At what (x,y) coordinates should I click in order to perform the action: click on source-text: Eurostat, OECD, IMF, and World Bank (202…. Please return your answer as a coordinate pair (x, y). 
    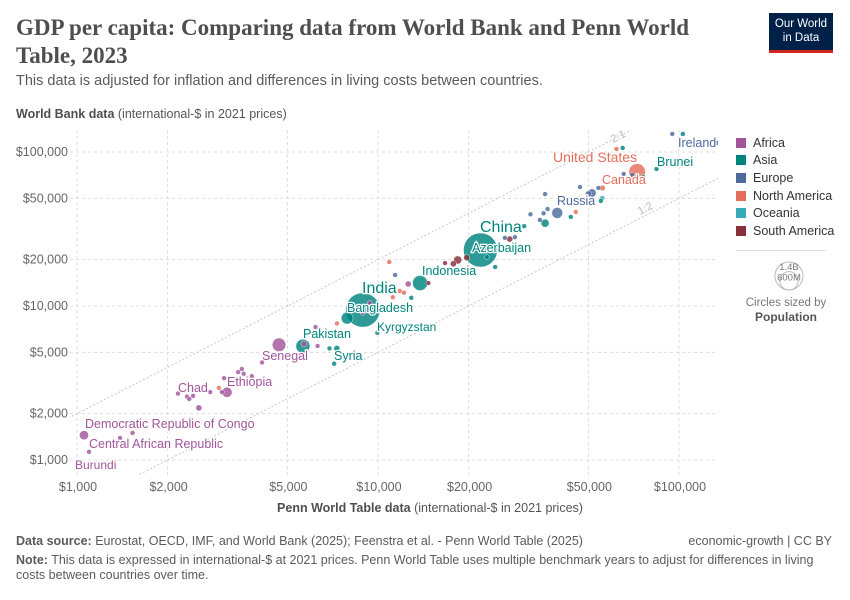
    Looking at the image, I should click on (339, 541).